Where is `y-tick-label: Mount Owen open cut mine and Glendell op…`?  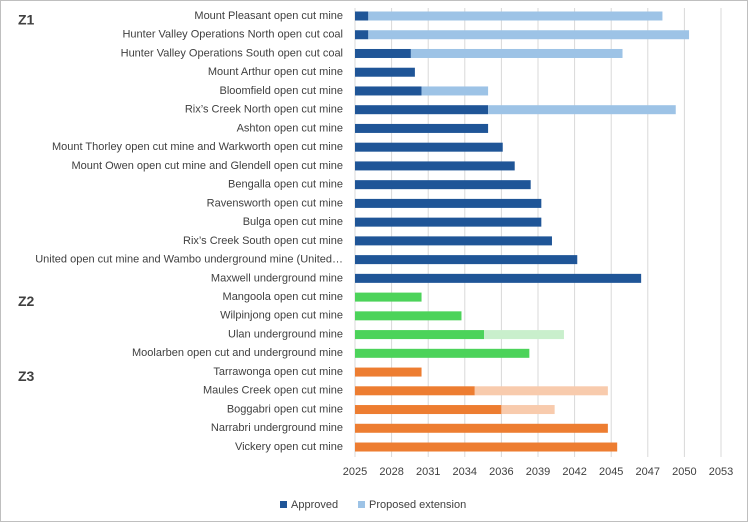 y-tick-label: Mount Owen open cut mine and Glendell op… is located at coordinates (208, 166).